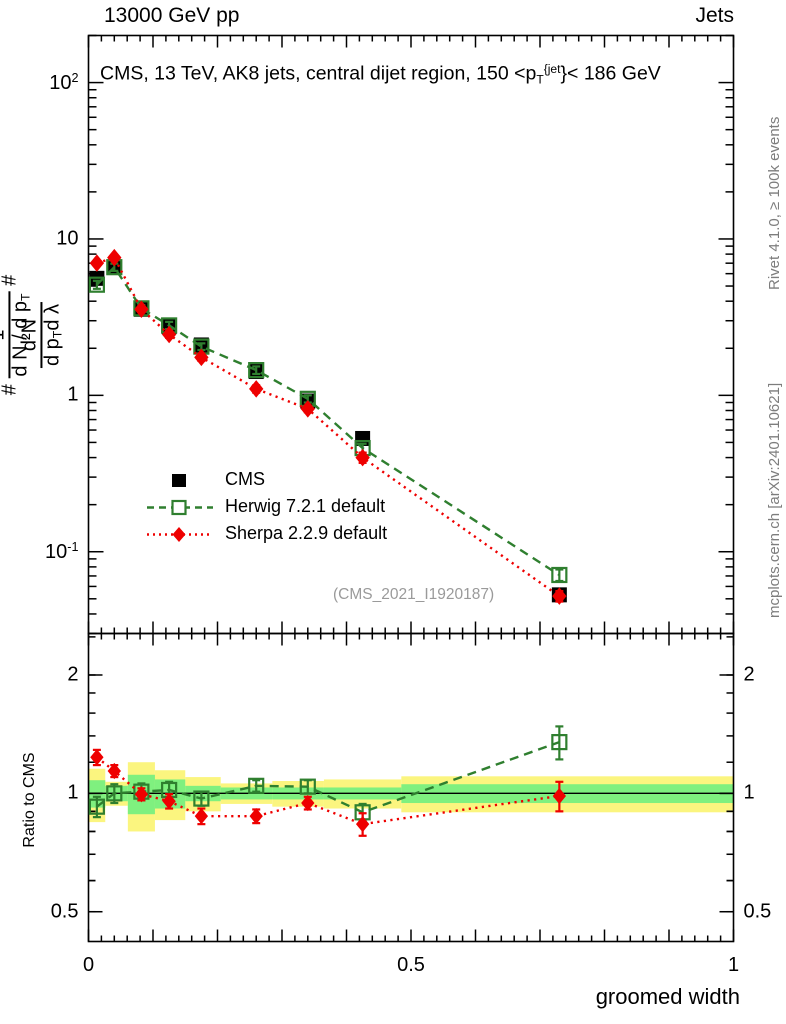  Describe the element at coordinates (67, 238) in the screenshot. I see `main-y-tick-label-1: 10` at that location.